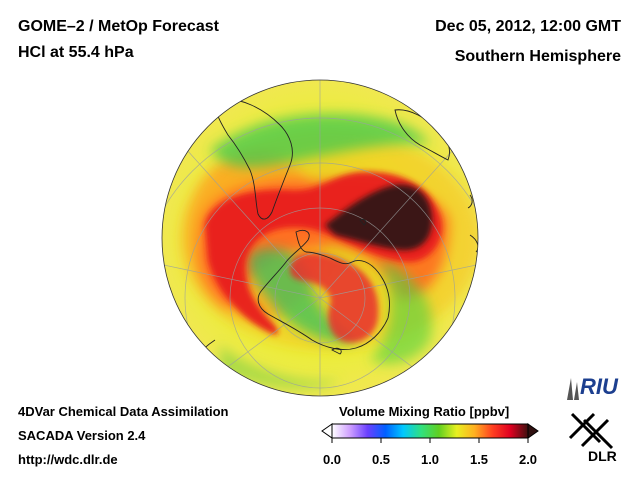 The image size is (640, 480). Describe the element at coordinates (118, 26) in the screenshot. I see `map-title: GOME–2 / MetOp Forecast` at that location.